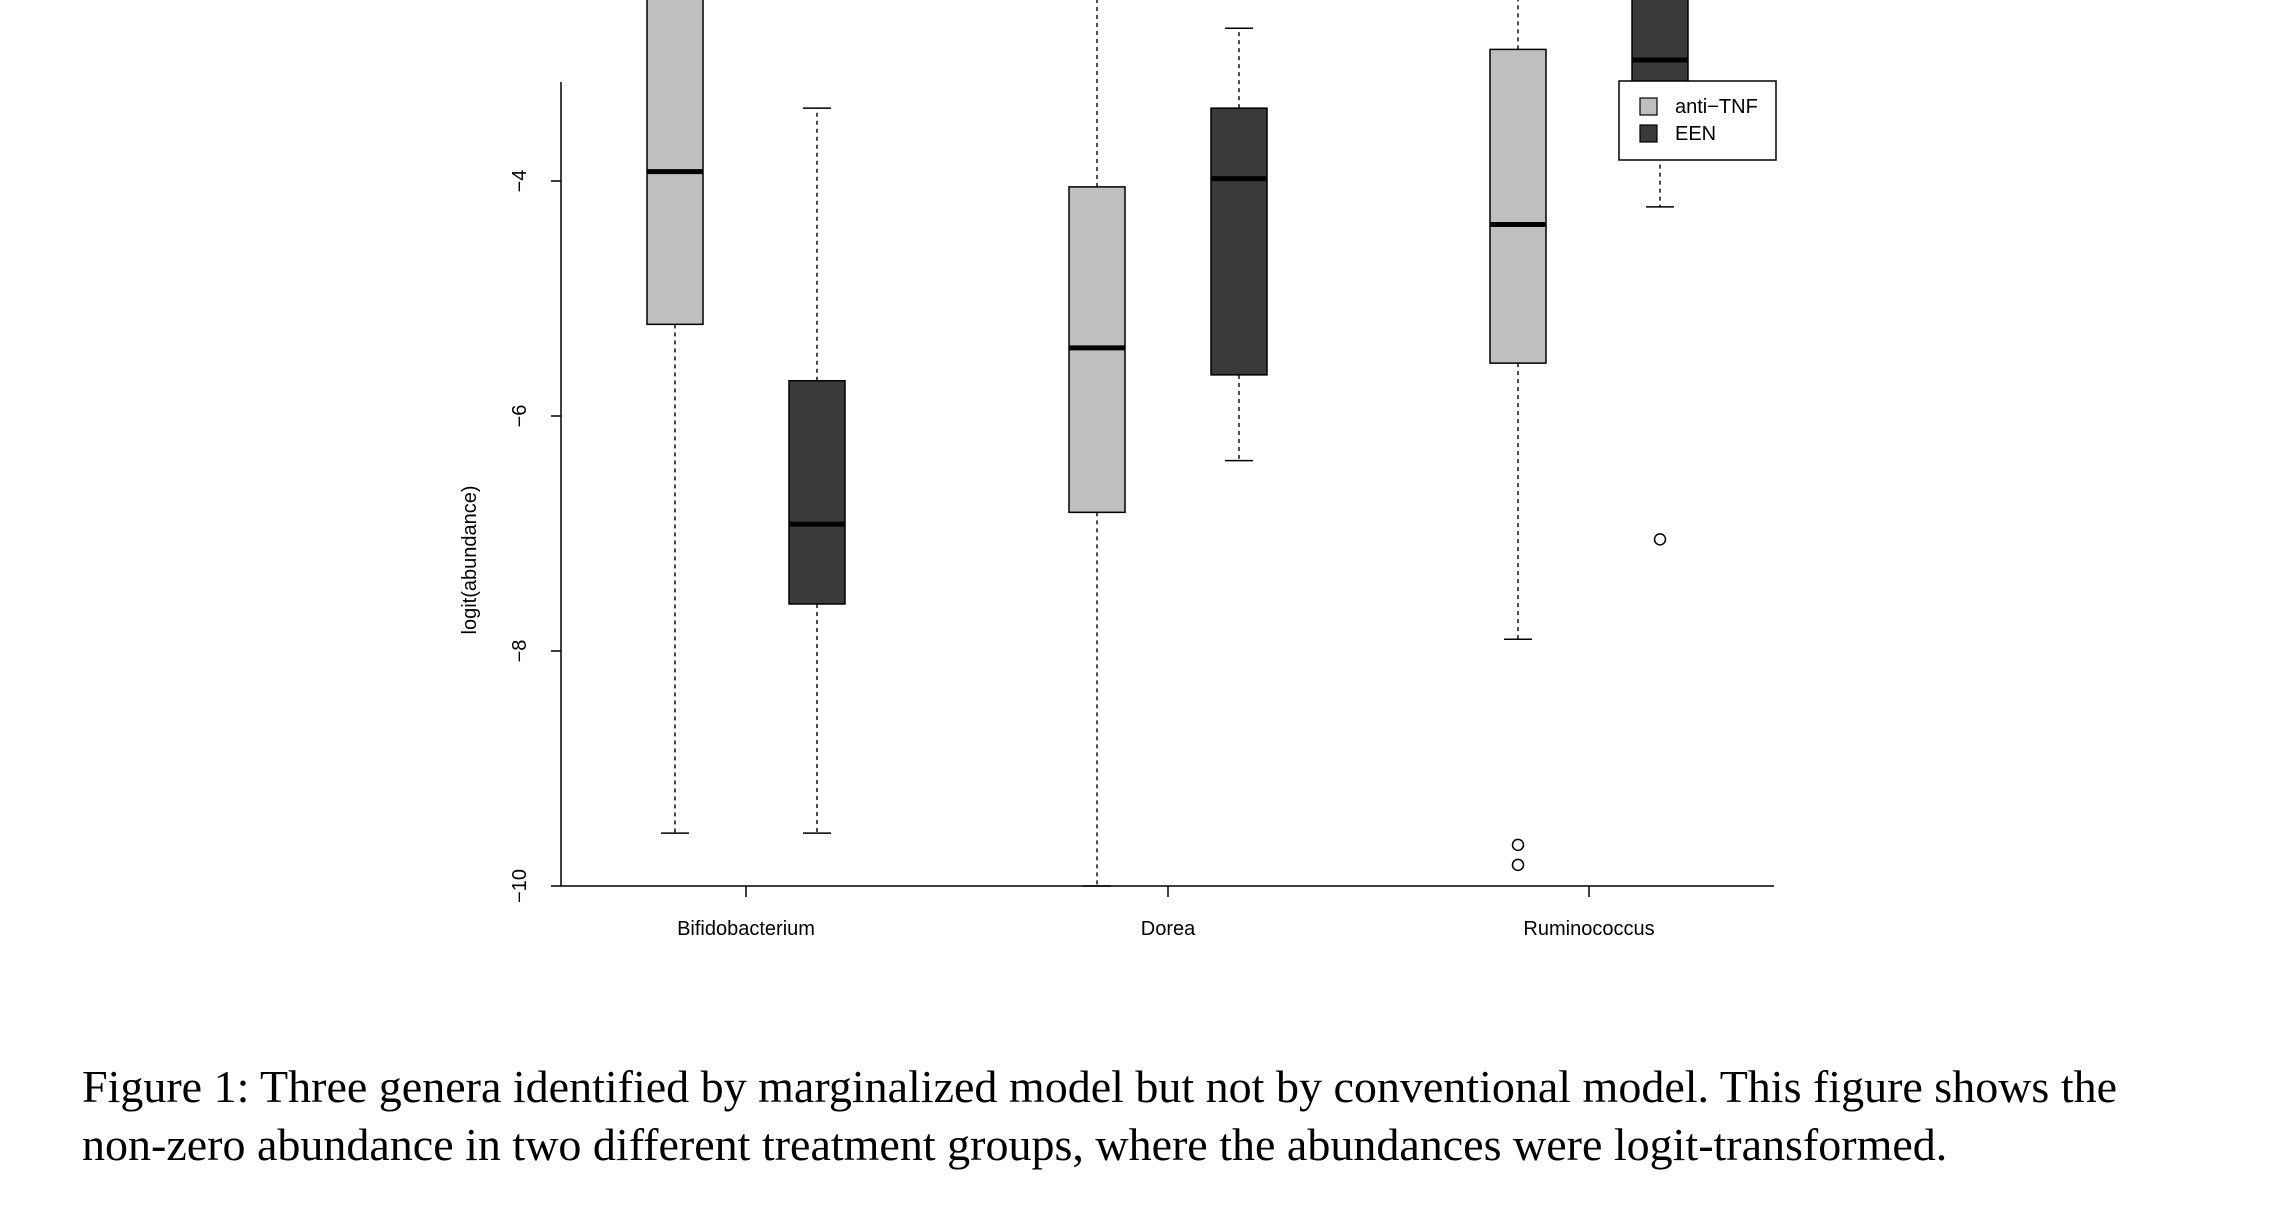 The width and height of the screenshot is (2271, 1220). What do you see at coordinates (675, 417) in the screenshot?
I see `box-bifidobacterium-anti-tnf` at bounding box center [675, 417].